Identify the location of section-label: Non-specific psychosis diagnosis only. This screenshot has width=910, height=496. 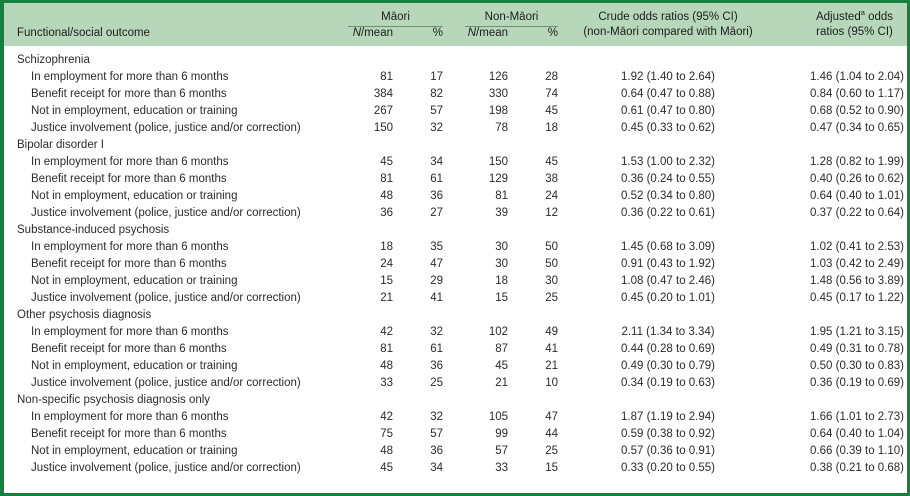
(114, 400).